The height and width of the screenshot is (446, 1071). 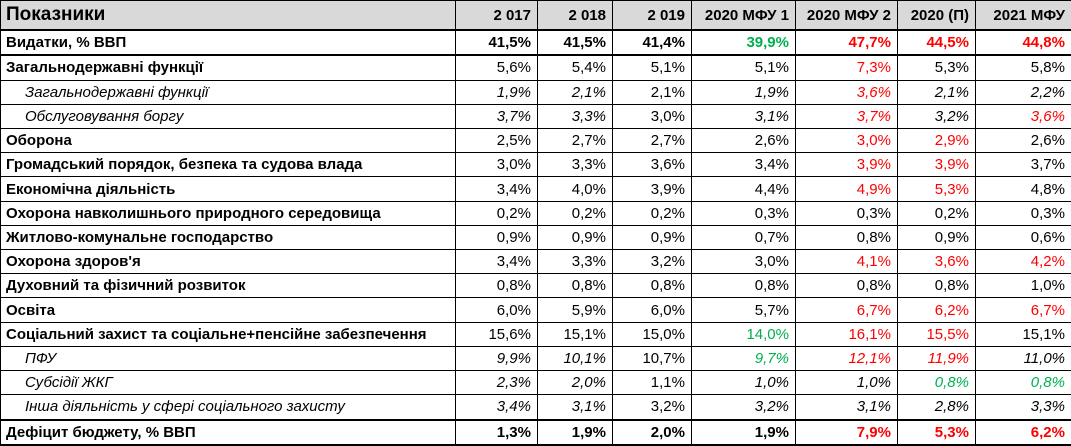 What do you see at coordinates (743, 189) in the screenshot?
I see `table-cell: 4,4%` at bounding box center [743, 189].